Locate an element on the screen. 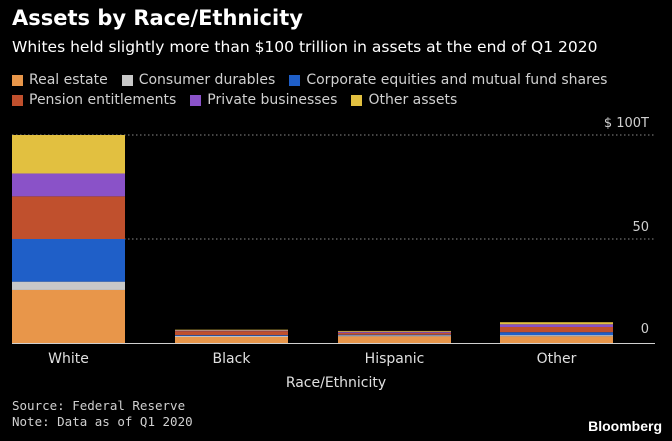 The height and width of the screenshot is (441, 672). y-tick-label: 50 is located at coordinates (640, 227).